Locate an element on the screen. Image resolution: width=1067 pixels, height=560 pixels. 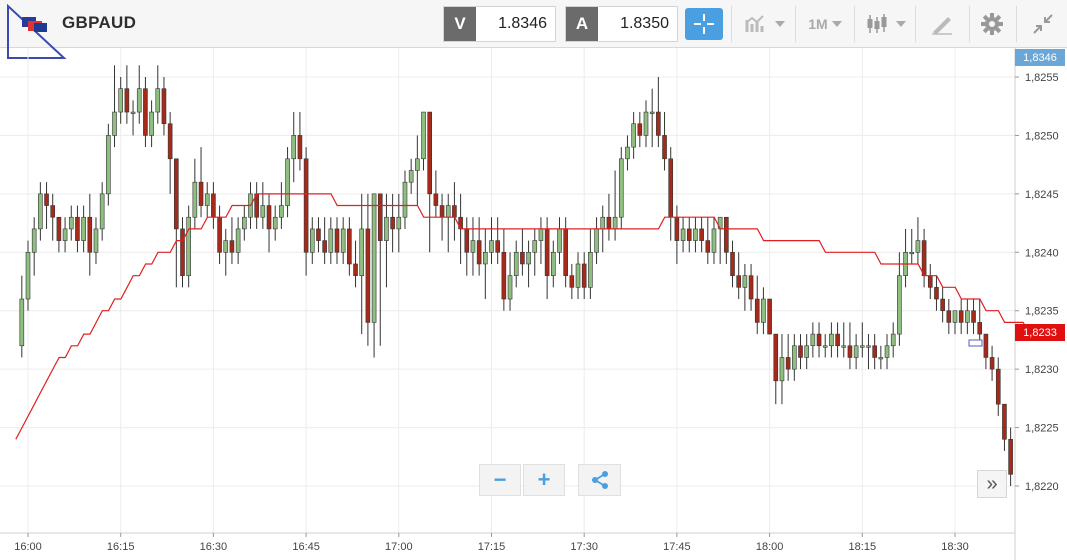
timeframe-dropdown: 1M is located at coordinates (825, 24).